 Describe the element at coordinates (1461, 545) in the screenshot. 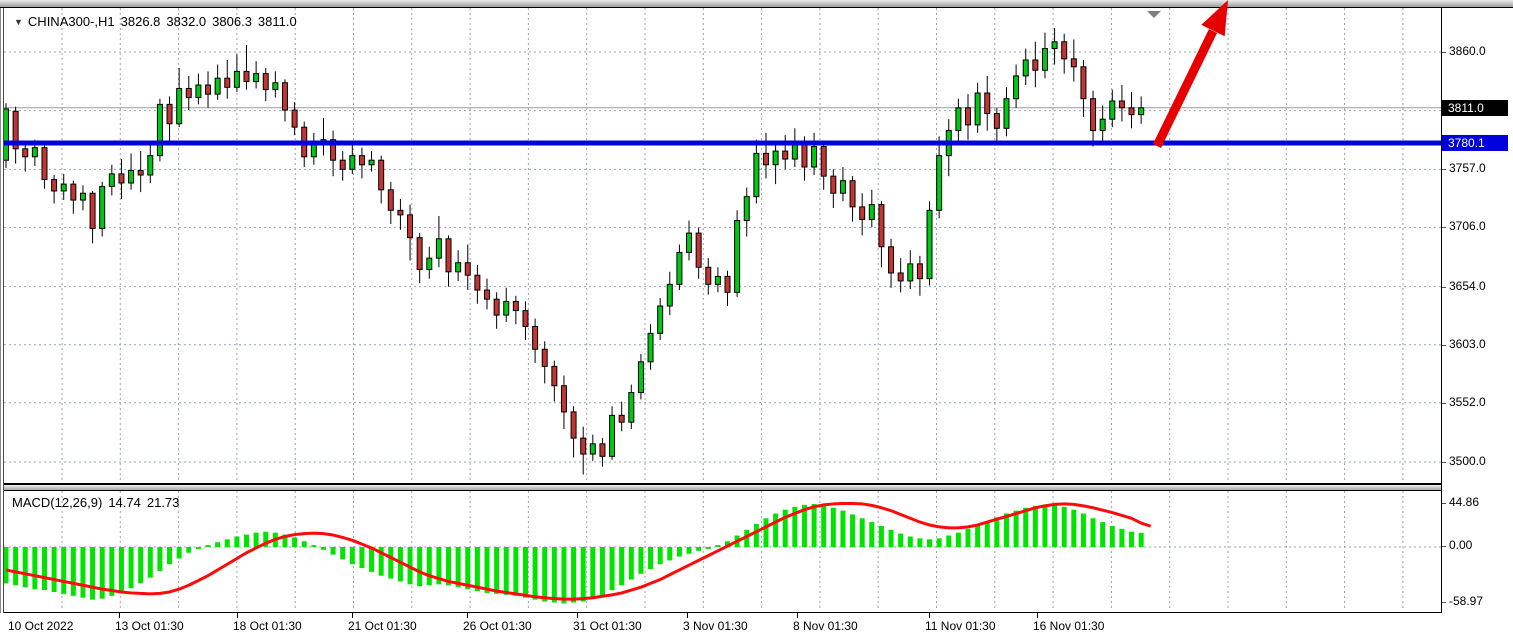

I see `macd-axis-label: 0.00` at that location.